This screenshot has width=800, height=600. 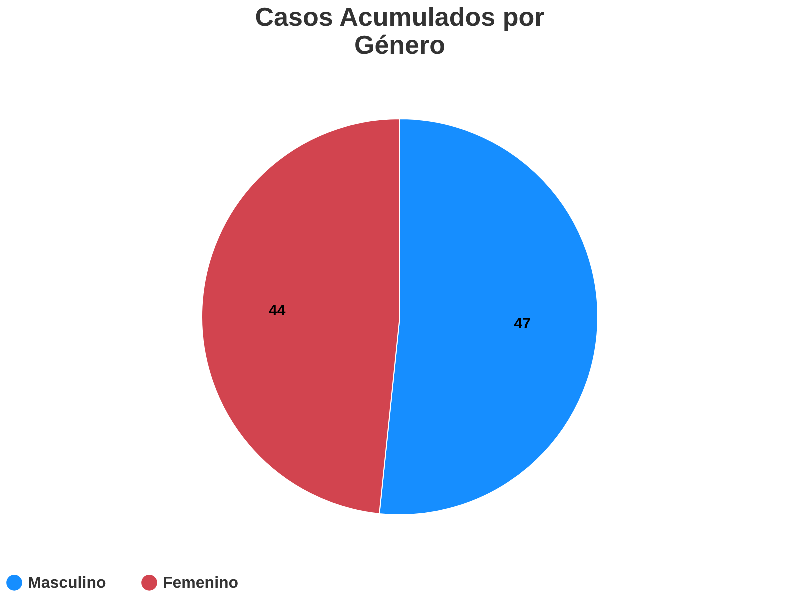 What do you see at coordinates (201, 583) in the screenshot?
I see `legend-label: Femenino` at bounding box center [201, 583].